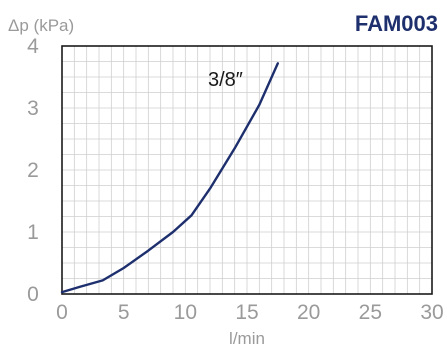  I want to click on x-tick-label: 20, so click(308, 312).